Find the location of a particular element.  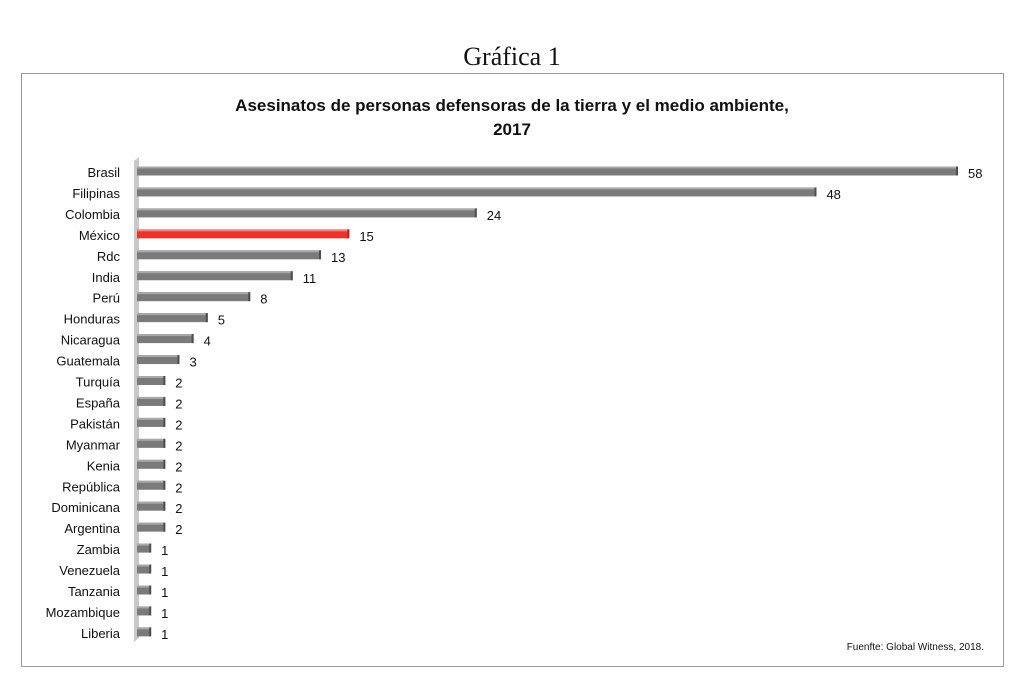

value-label-3: 15 is located at coordinates (366, 236).